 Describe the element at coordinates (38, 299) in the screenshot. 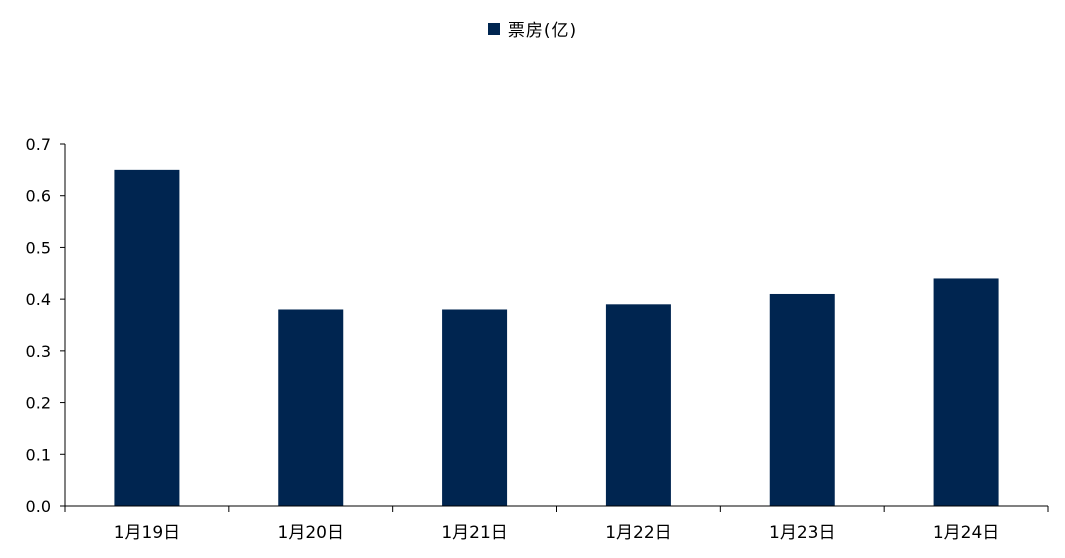

I see `y-tick-label: 0.4` at that location.